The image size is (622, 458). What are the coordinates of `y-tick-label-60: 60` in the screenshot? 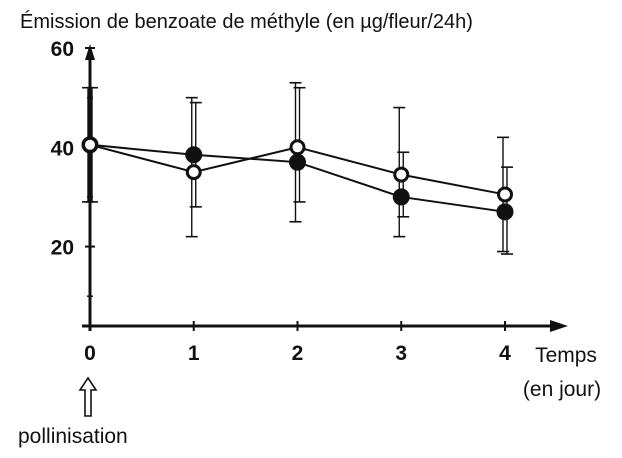 It's located at (62, 49).